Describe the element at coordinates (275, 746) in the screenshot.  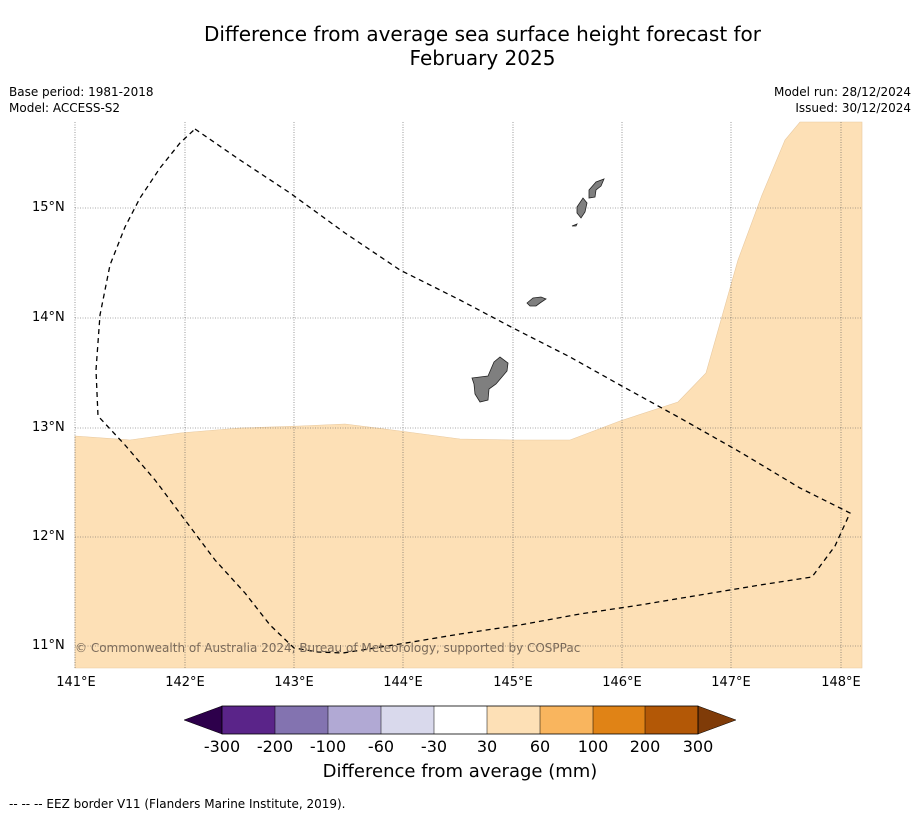
I see `colorbar-tick-neg200: -200` at that location.